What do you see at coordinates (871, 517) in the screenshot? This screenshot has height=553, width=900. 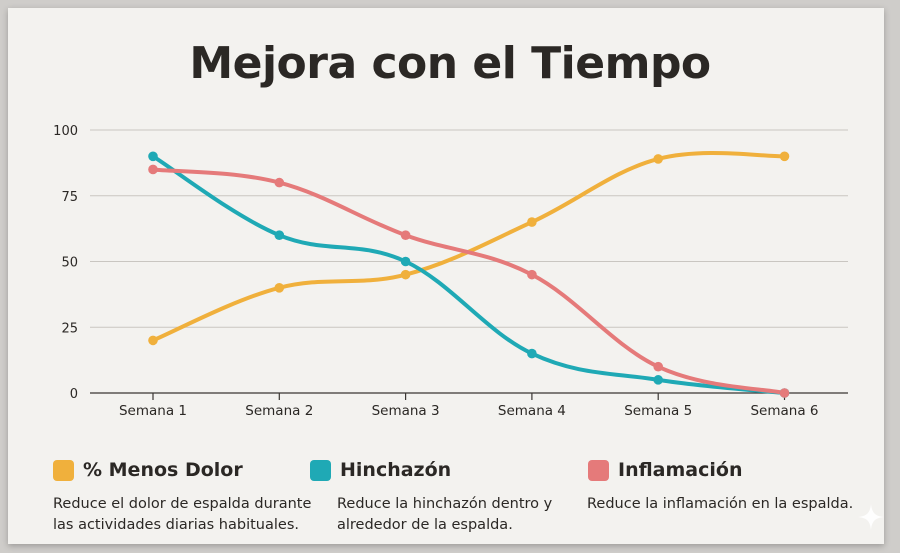 I see `sparkle-icon` at bounding box center [871, 517].